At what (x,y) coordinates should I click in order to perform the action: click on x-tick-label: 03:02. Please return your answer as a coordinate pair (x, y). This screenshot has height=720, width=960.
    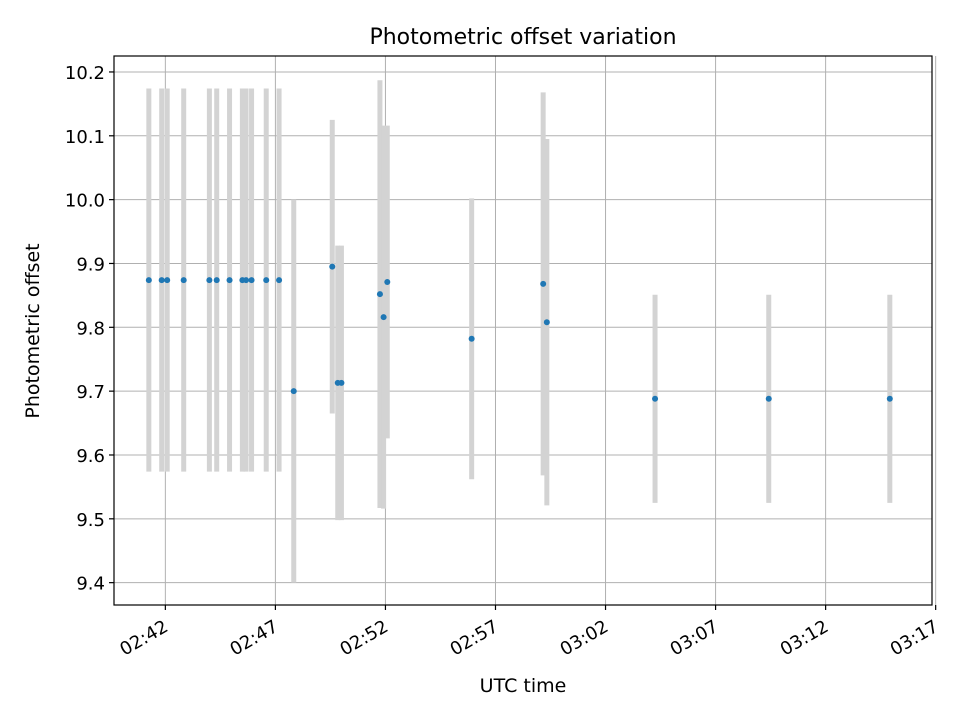
    Looking at the image, I should click on (584, 638).